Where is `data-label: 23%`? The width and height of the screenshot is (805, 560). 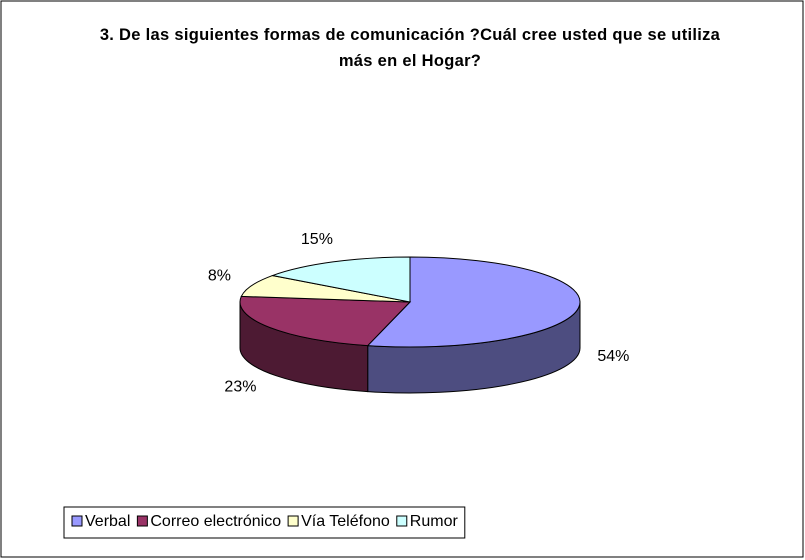 data-label: 23% is located at coordinates (240, 387).